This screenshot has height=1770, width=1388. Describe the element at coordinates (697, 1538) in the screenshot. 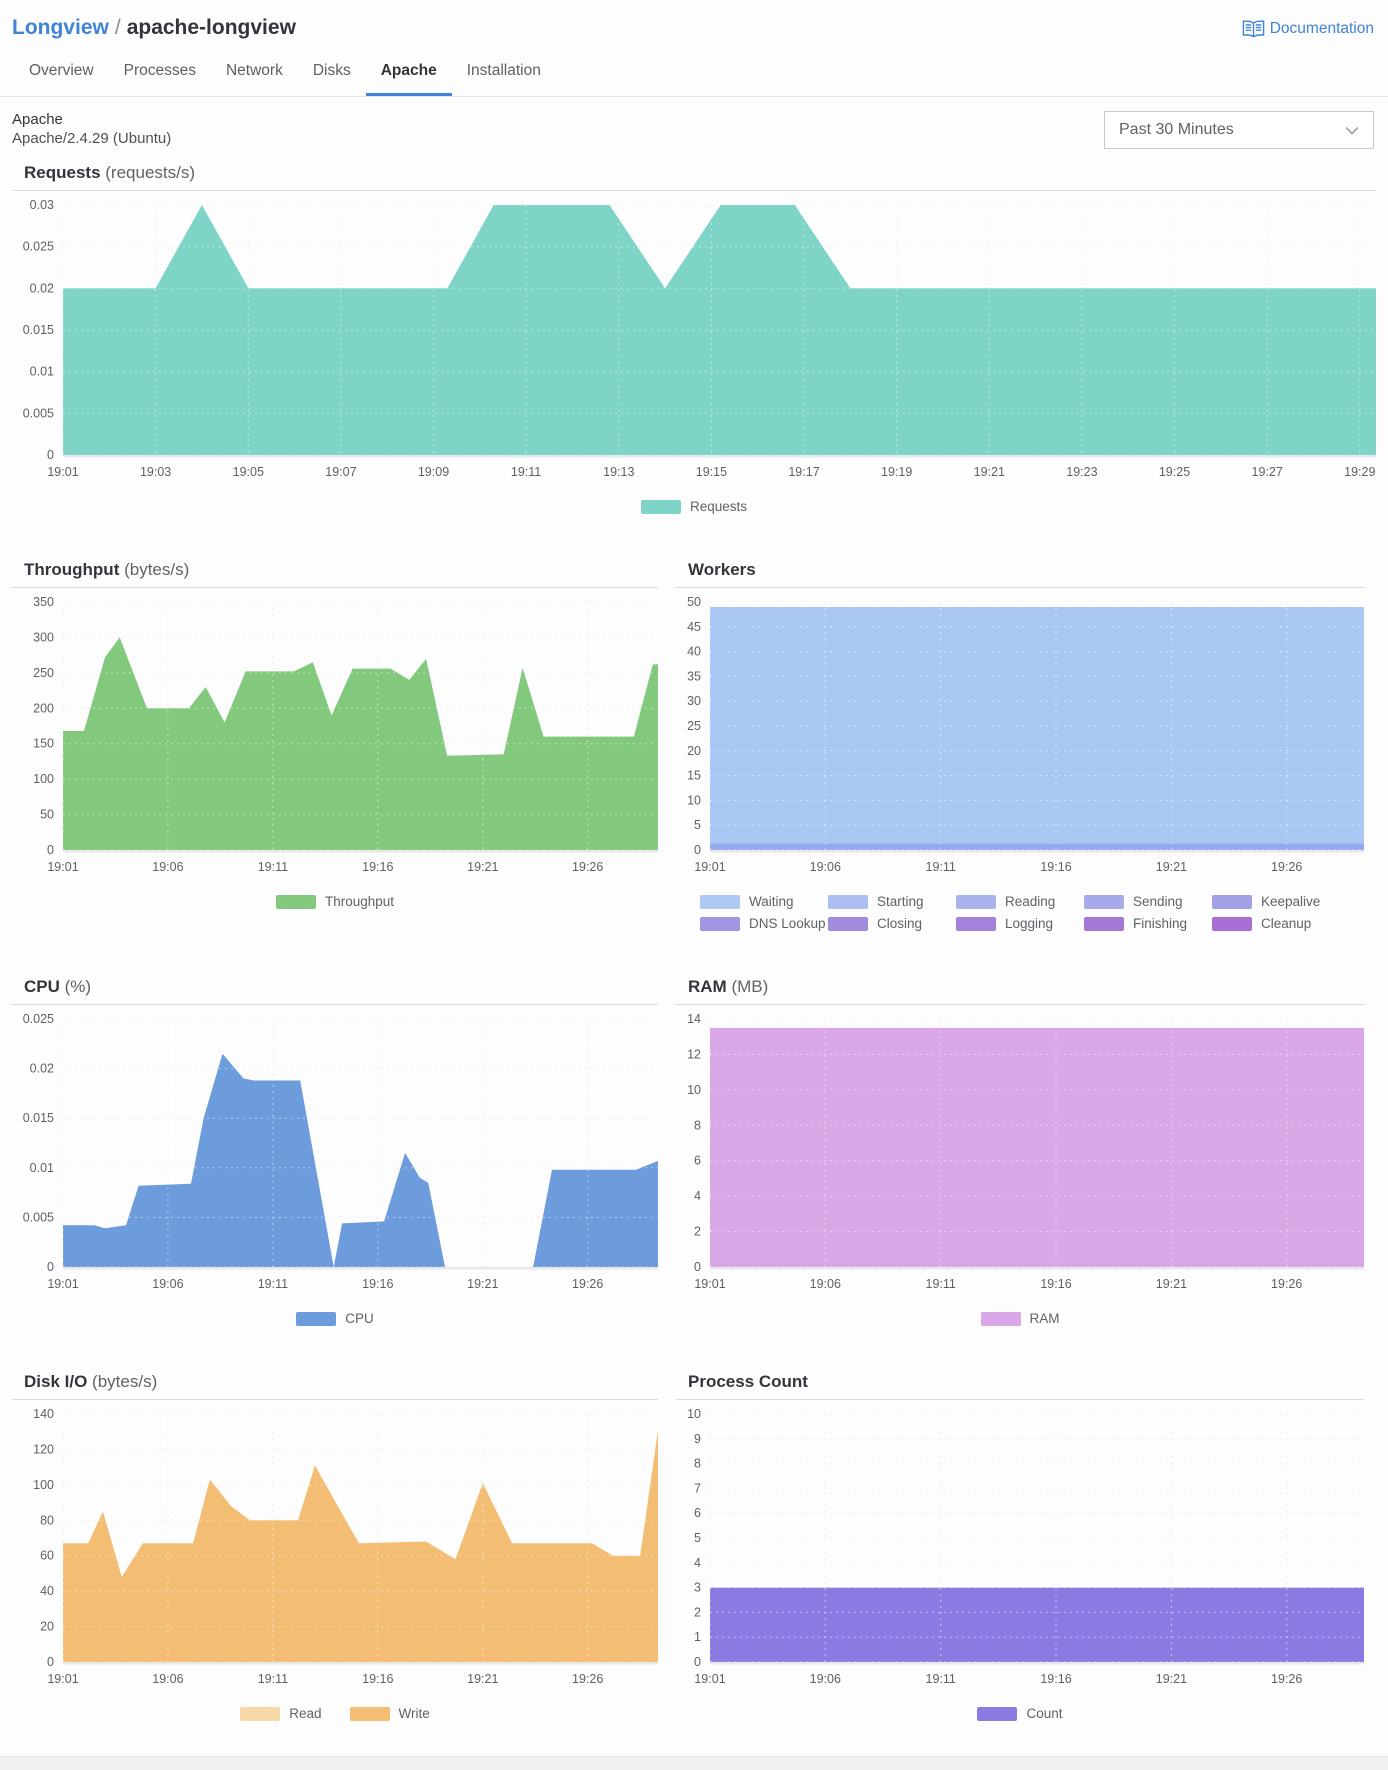

I see `svg-text: 5` at that location.